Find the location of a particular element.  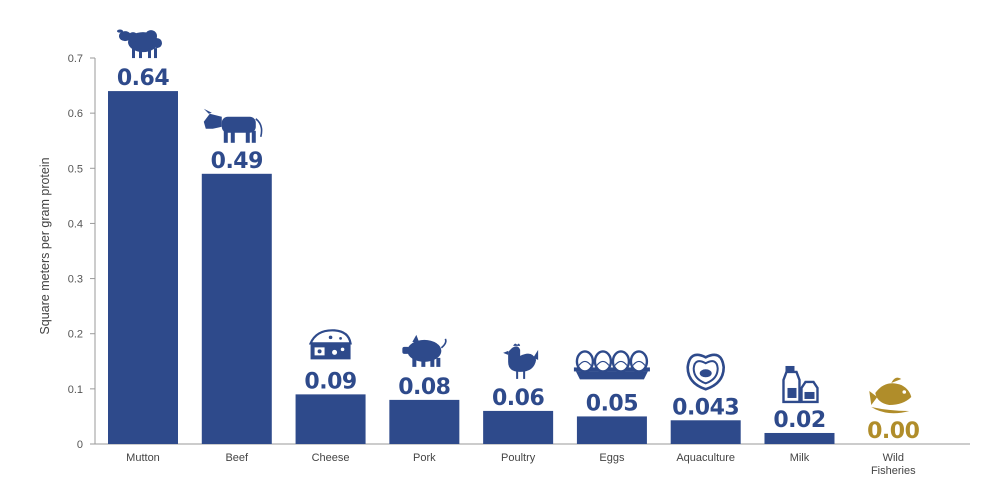

eggs-icon is located at coordinates (611, 365).